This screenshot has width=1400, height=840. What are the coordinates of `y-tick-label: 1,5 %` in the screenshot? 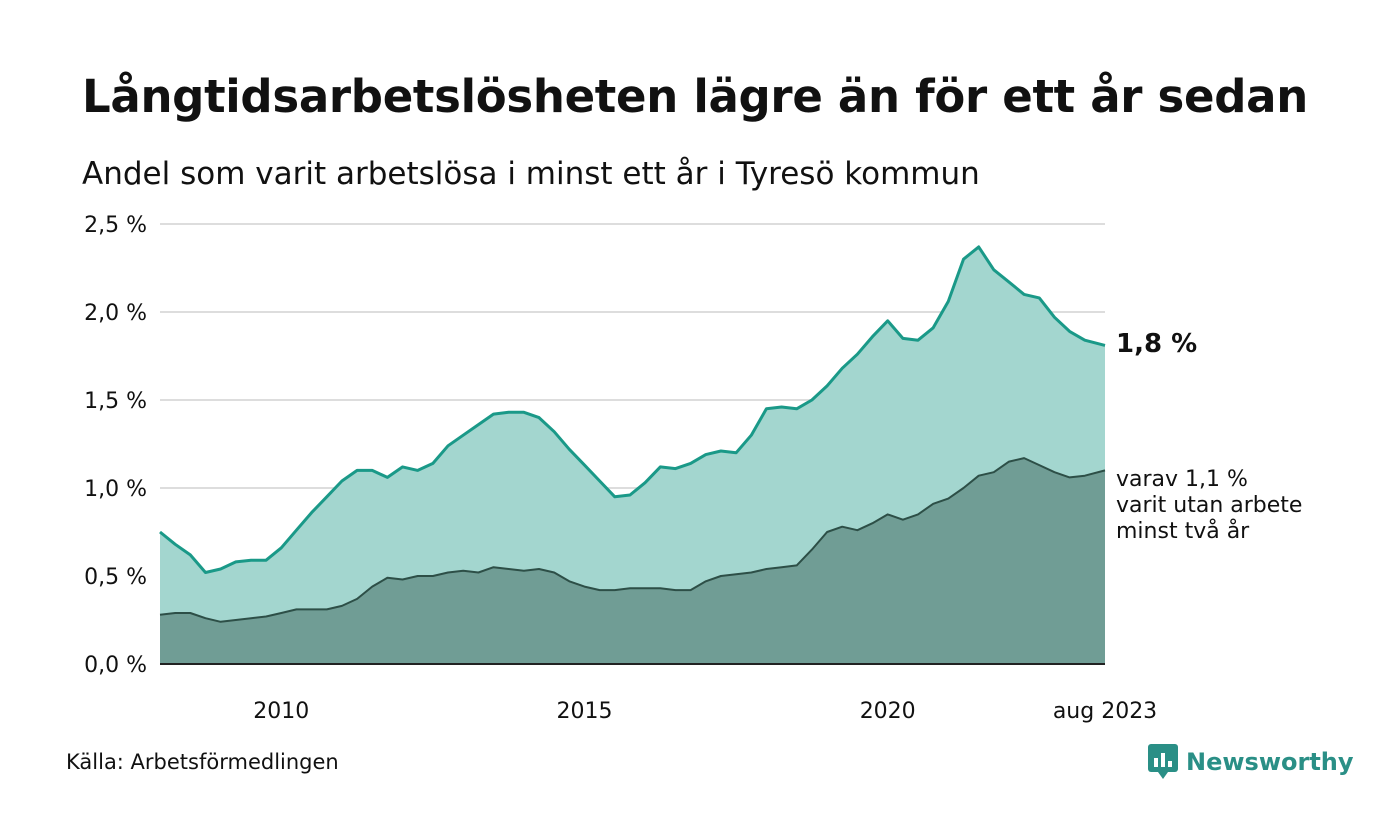 It's located at (115, 401).